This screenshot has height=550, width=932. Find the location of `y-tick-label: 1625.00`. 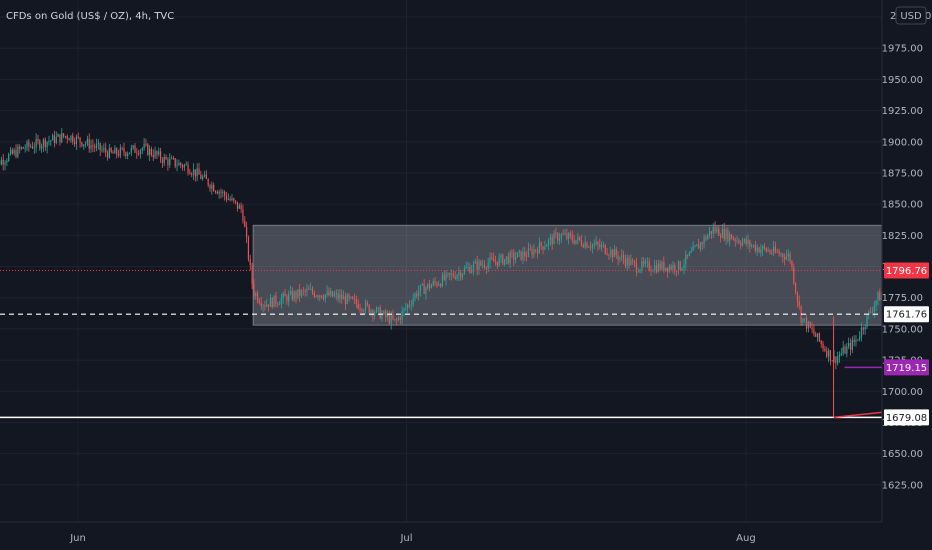

y-tick-label: 1625.00 is located at coordinates (902, 485).